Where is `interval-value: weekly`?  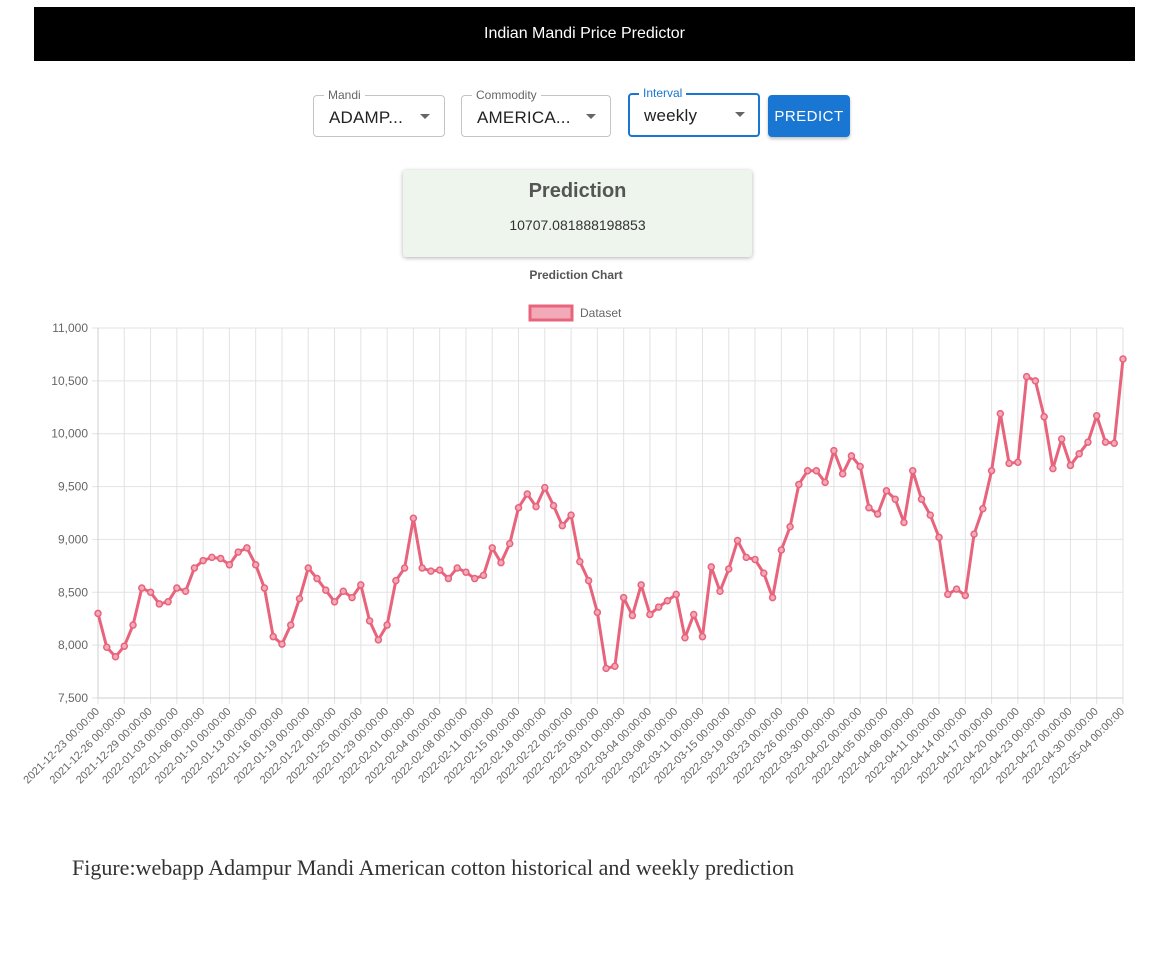
interval-value: weekly is located at coordinates (671, 115).